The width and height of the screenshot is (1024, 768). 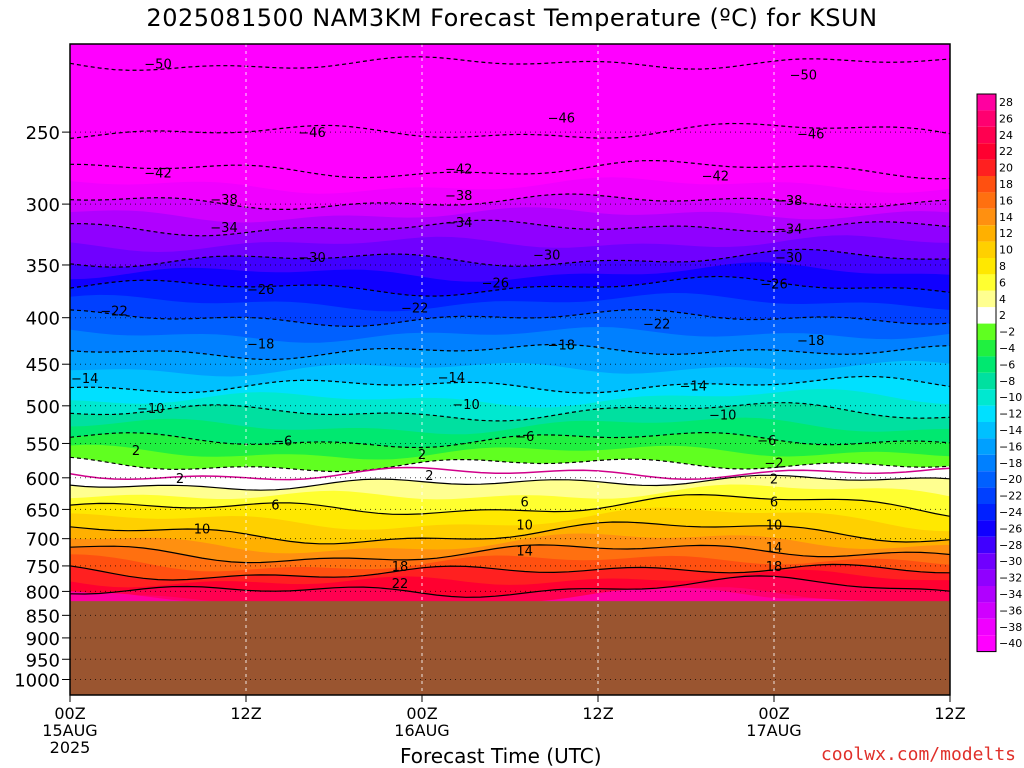 I want to click on contour-label: −42, so click(x=458, y=169).